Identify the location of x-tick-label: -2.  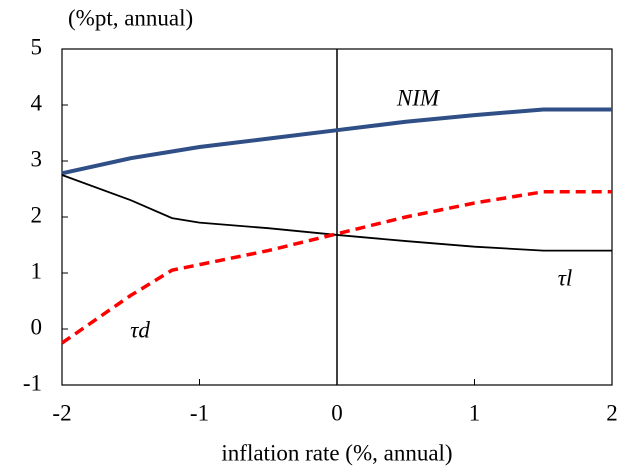
(61, 412).